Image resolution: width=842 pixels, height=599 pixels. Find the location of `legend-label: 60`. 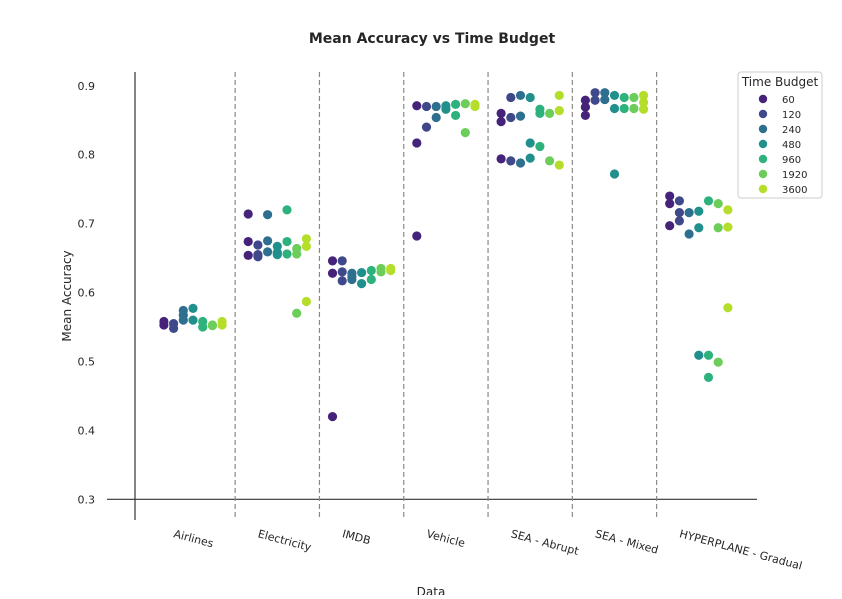

legend-label: 60 is located at coordinates (788, 100).